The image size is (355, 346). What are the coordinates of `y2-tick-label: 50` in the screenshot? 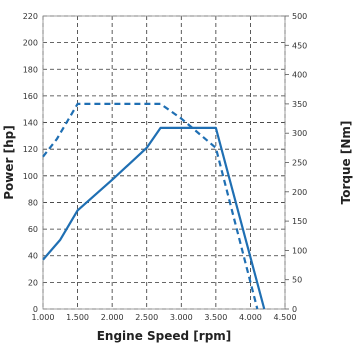 It's located at (297, 280).